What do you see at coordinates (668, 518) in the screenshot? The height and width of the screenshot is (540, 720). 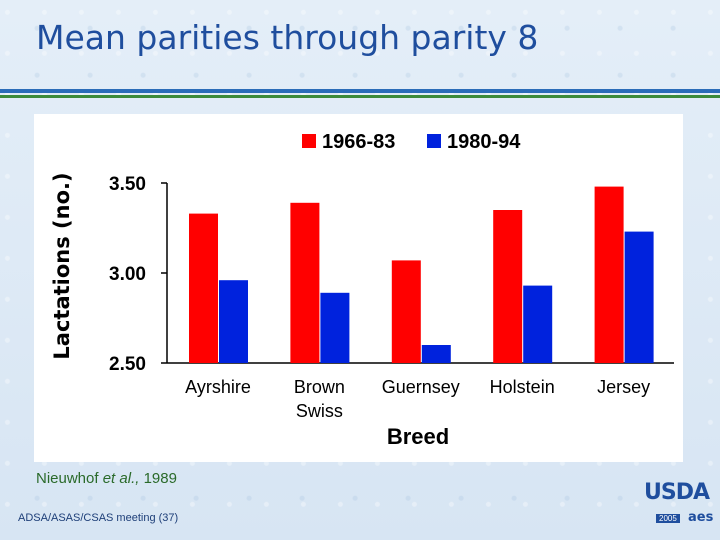 I see `usda-logo-year: 2005` at bounding box center [668, 518].